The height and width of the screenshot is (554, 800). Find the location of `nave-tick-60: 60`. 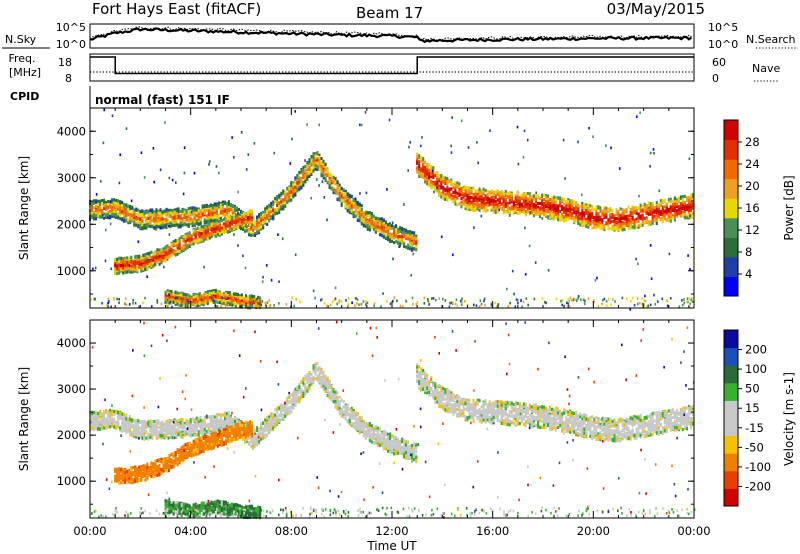

nave-tick-60: 60 is located at coordinates (719, 62).